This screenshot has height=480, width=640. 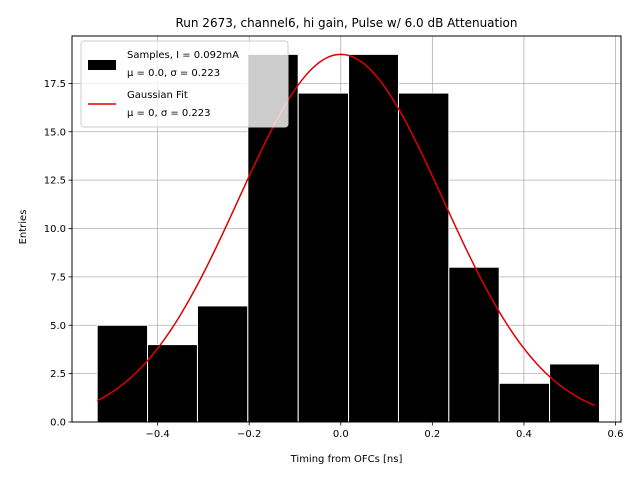 What do you see at coordinates (173, 73) in the screenshot?
I see `legend-samples-line2: μ = 0.0, σ = 0.223` at bounding box center [173, 73].